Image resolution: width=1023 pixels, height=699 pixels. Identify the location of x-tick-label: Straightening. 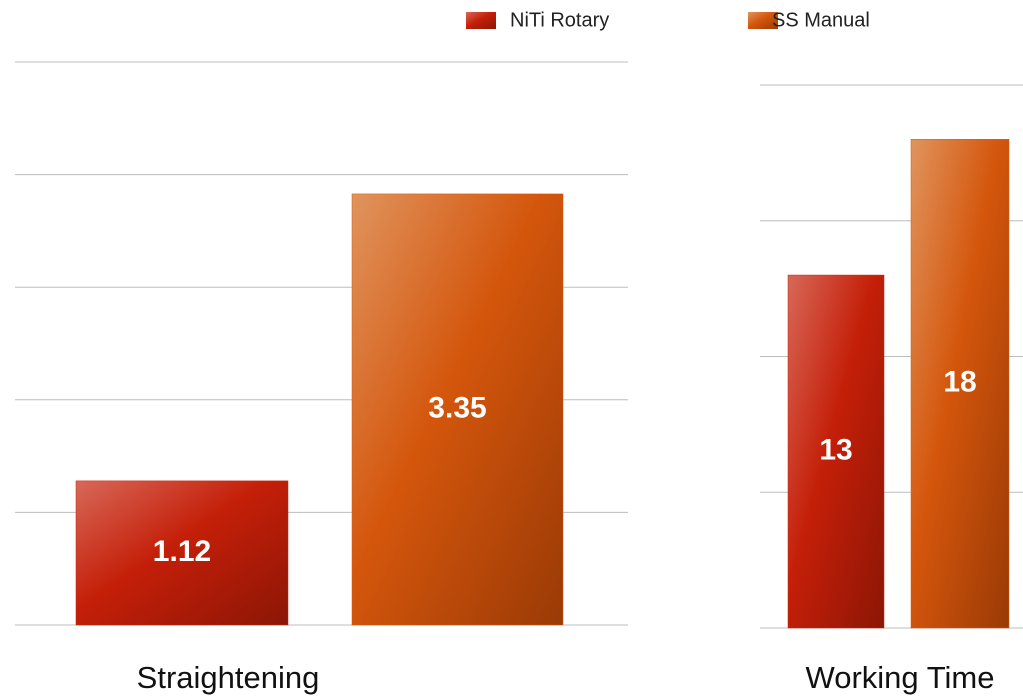
(228, 677).